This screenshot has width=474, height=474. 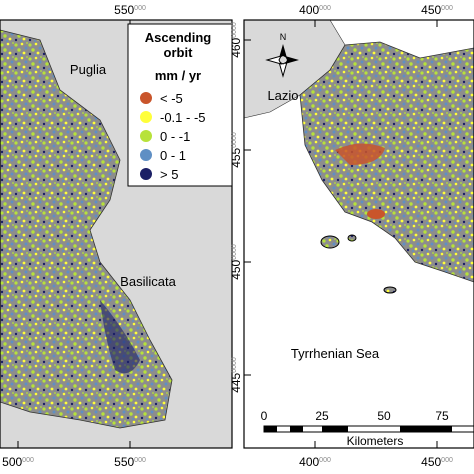 What do you see at coordinates (282, 95) in the screenshot?
I see `region-label: Lazio` at bounding box center [282, 95].